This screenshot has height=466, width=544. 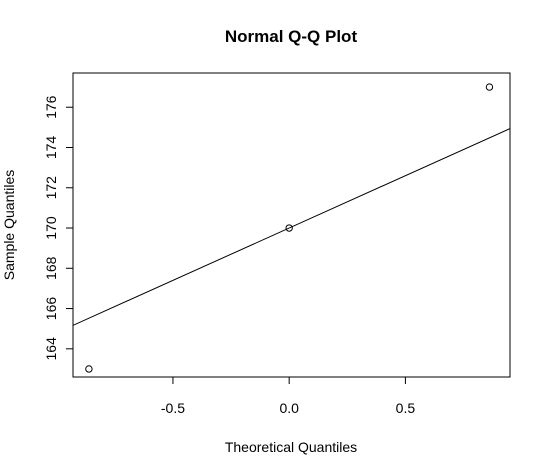 What do you see at coordinates (51, 228) in the screenshot?
I see `y-tick-label: 170` at bounding box center [51, 228].